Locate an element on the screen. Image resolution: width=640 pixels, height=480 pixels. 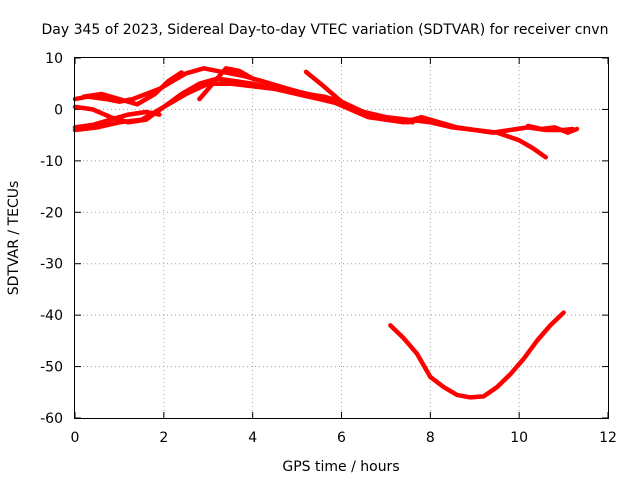
y-tick-label: -40 is located at coordinates (51, 316).